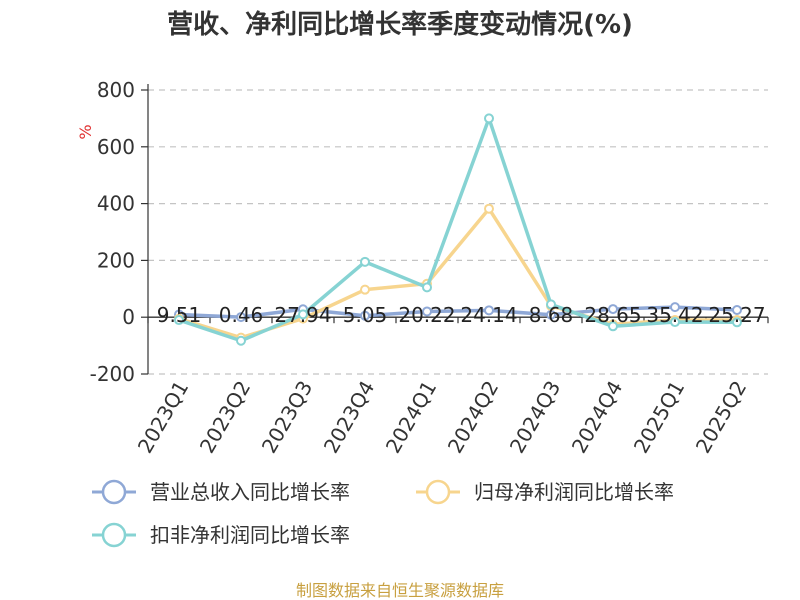  I want to click on data-label: 9.51, so click(179, 315).